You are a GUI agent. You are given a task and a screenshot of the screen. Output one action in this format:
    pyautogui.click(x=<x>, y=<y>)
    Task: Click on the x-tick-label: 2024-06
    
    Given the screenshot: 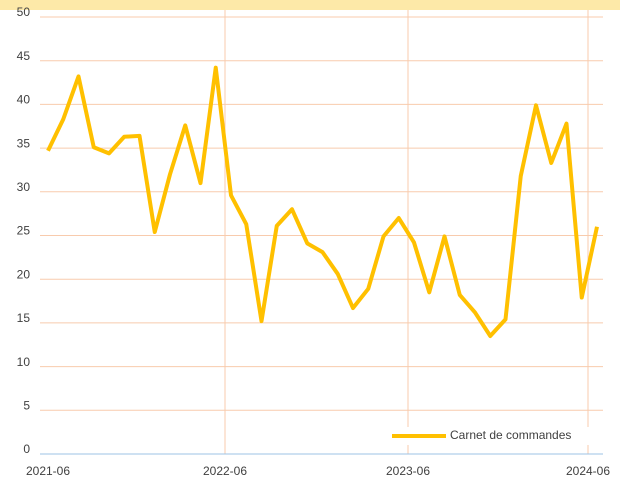 What is the action you would take?
    pyautogui.click(x=588, y=471)
    